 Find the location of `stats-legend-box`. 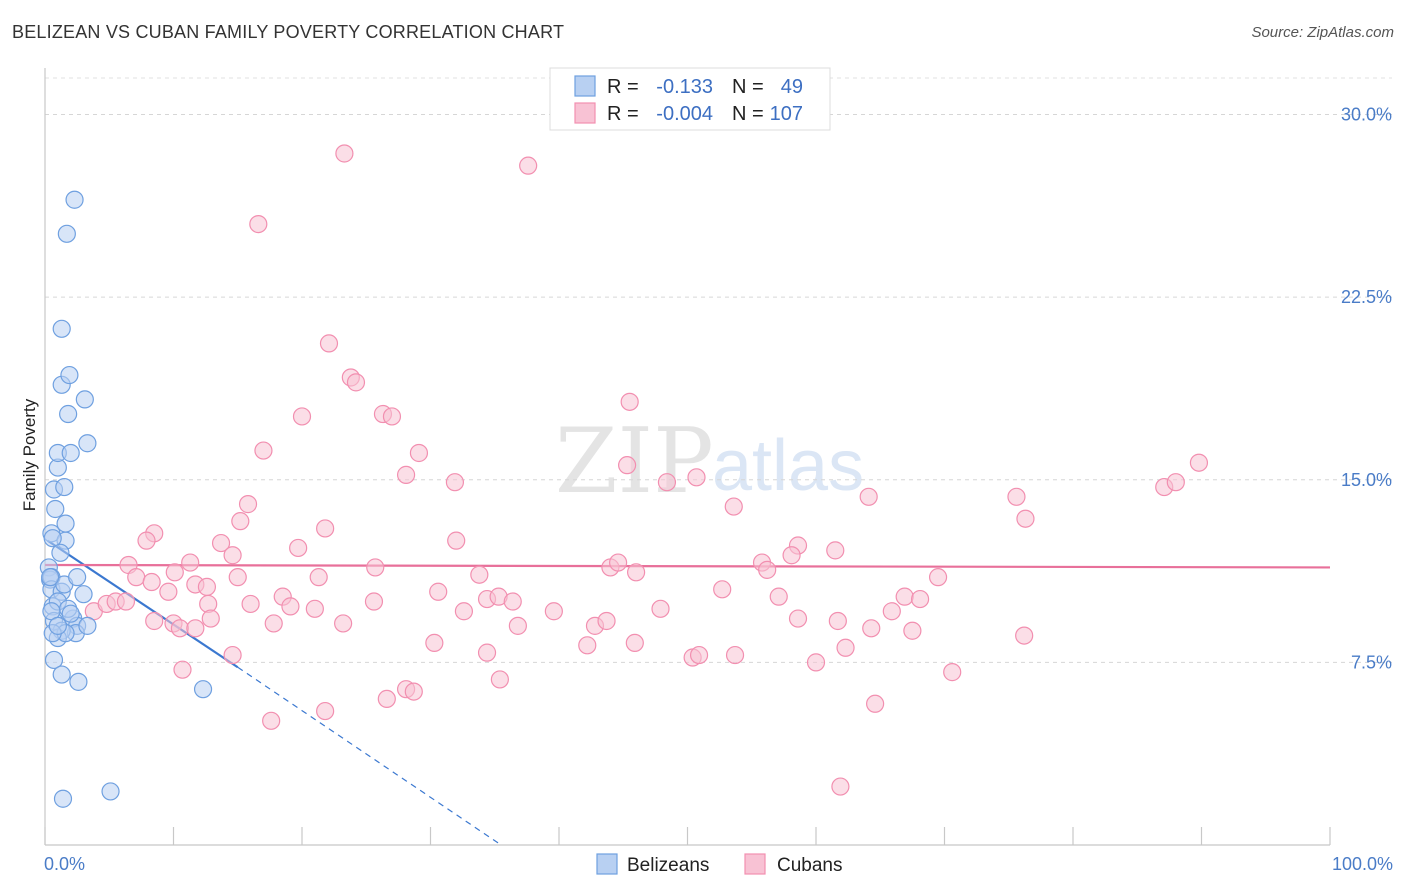

stats-legend-box is located at coordinates (690, 99).